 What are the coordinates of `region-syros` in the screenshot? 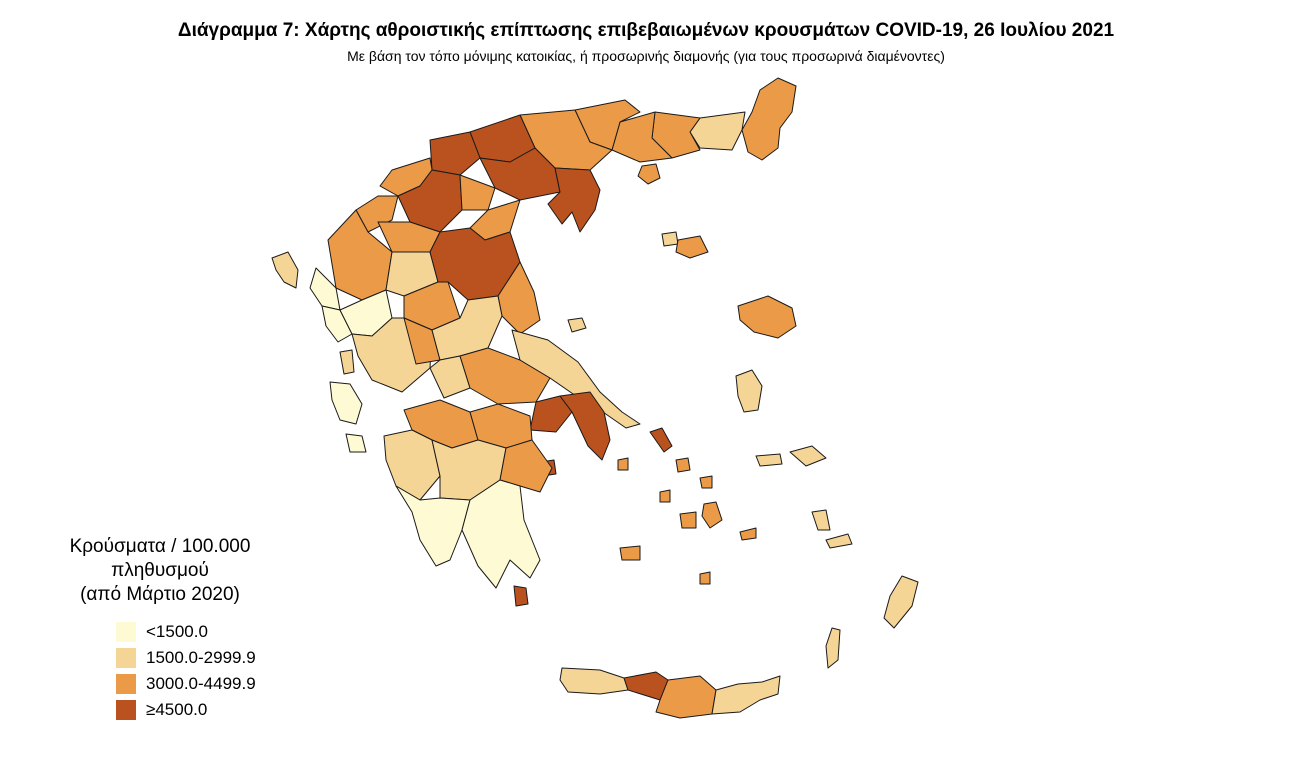 It's located at (665, 496).